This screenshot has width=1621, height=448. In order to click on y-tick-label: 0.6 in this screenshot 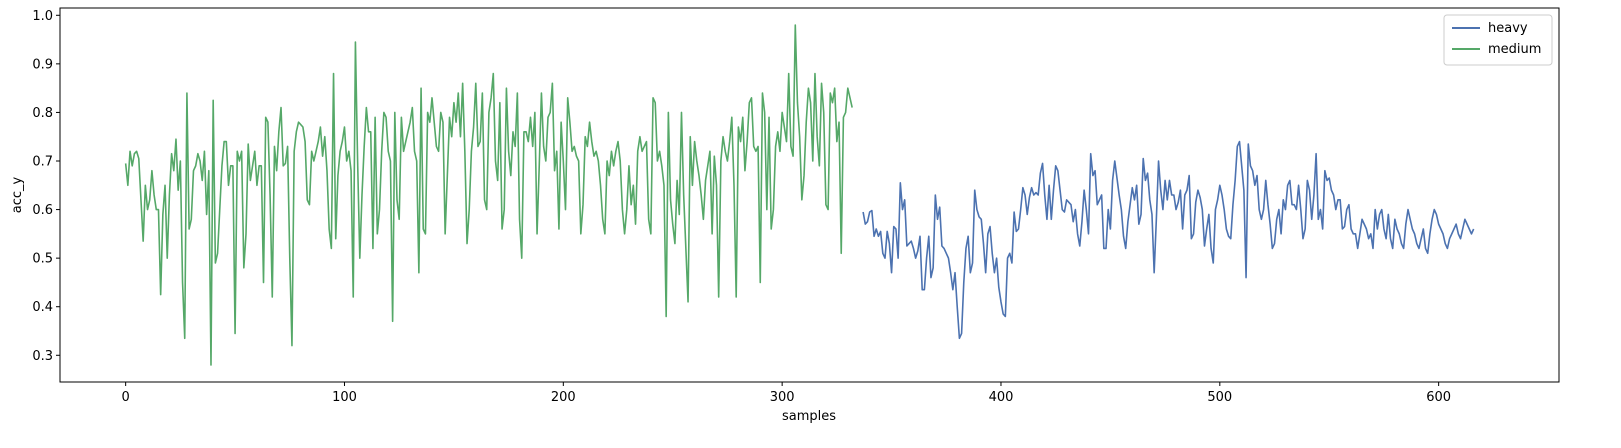, I will do `click(42, 210)`.